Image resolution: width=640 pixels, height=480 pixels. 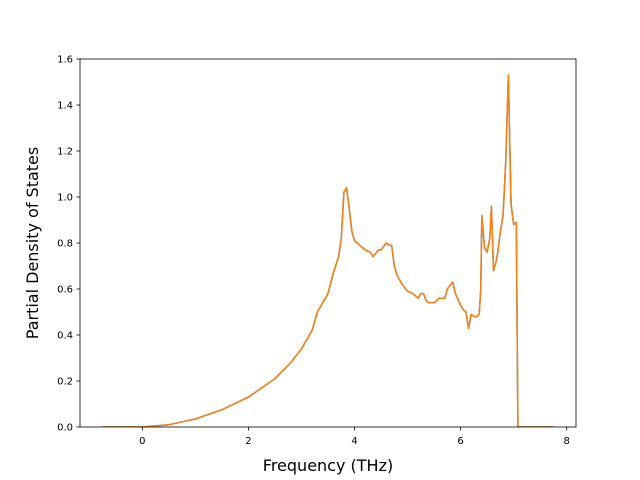 What do you see at coordinates (142, 441) in the screenshot?
I see `x-tick-label: 0` at bounding box center [142, 441].